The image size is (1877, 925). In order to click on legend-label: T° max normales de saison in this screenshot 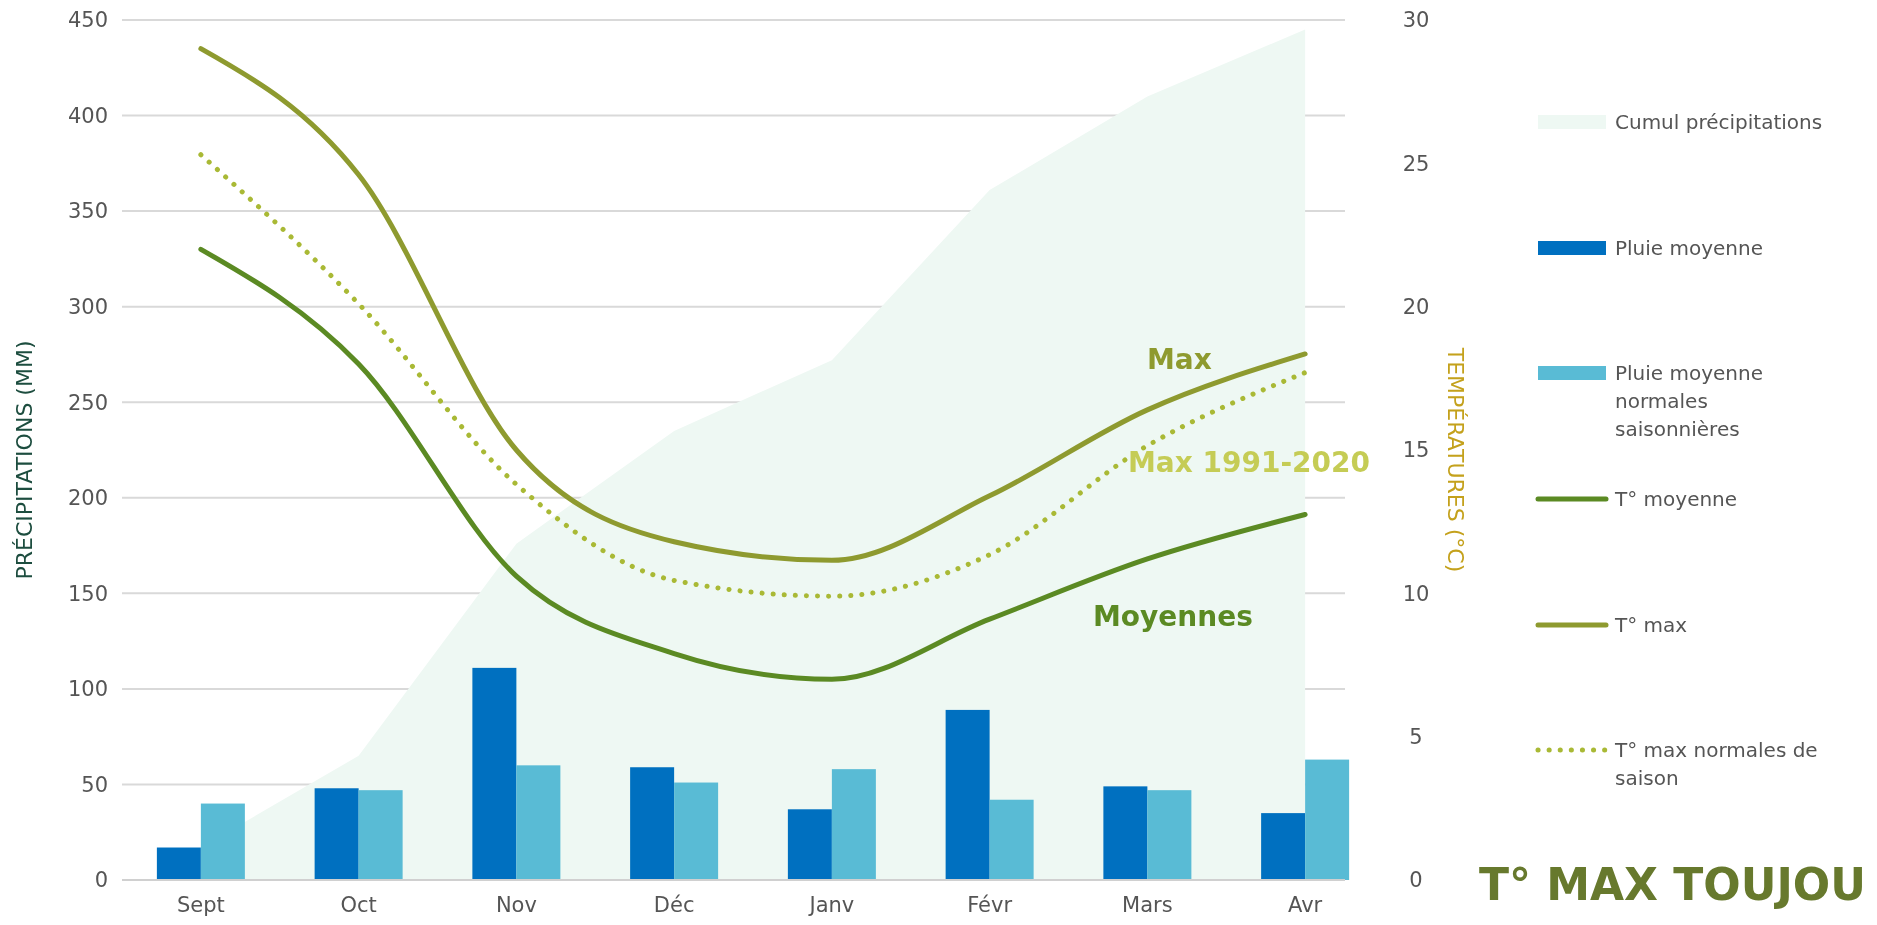, I will do `click(1716, 764)`.